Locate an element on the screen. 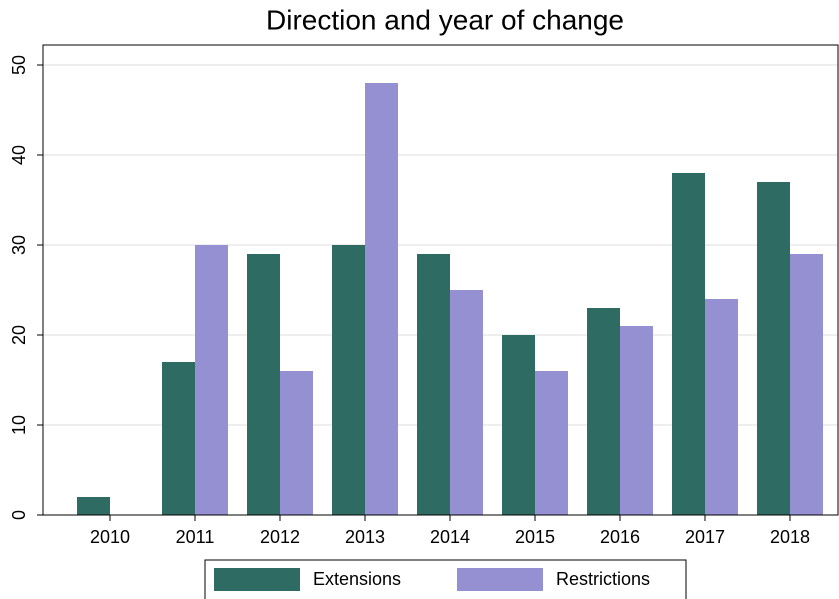 Image resolution: width=839 pixels, height=599 pixels. y-tick-label: 50 is located at coordinates (19, 65).